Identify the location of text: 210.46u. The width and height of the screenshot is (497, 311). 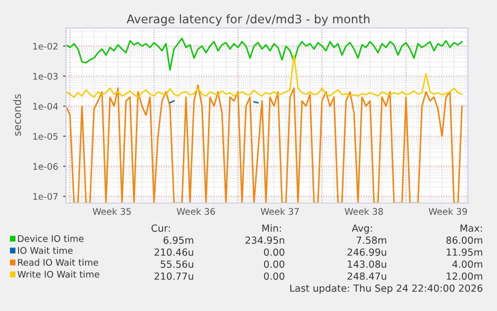
(174, 252).